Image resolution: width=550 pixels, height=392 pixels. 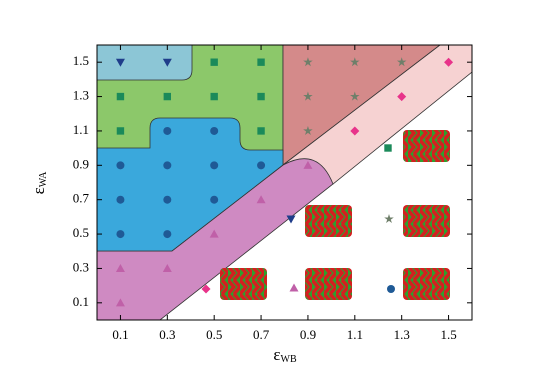 What do you see at coordinates (448, 334) in the screenshot?
I see `x-tick-label: 1.5` at bounding box center [448, 334].